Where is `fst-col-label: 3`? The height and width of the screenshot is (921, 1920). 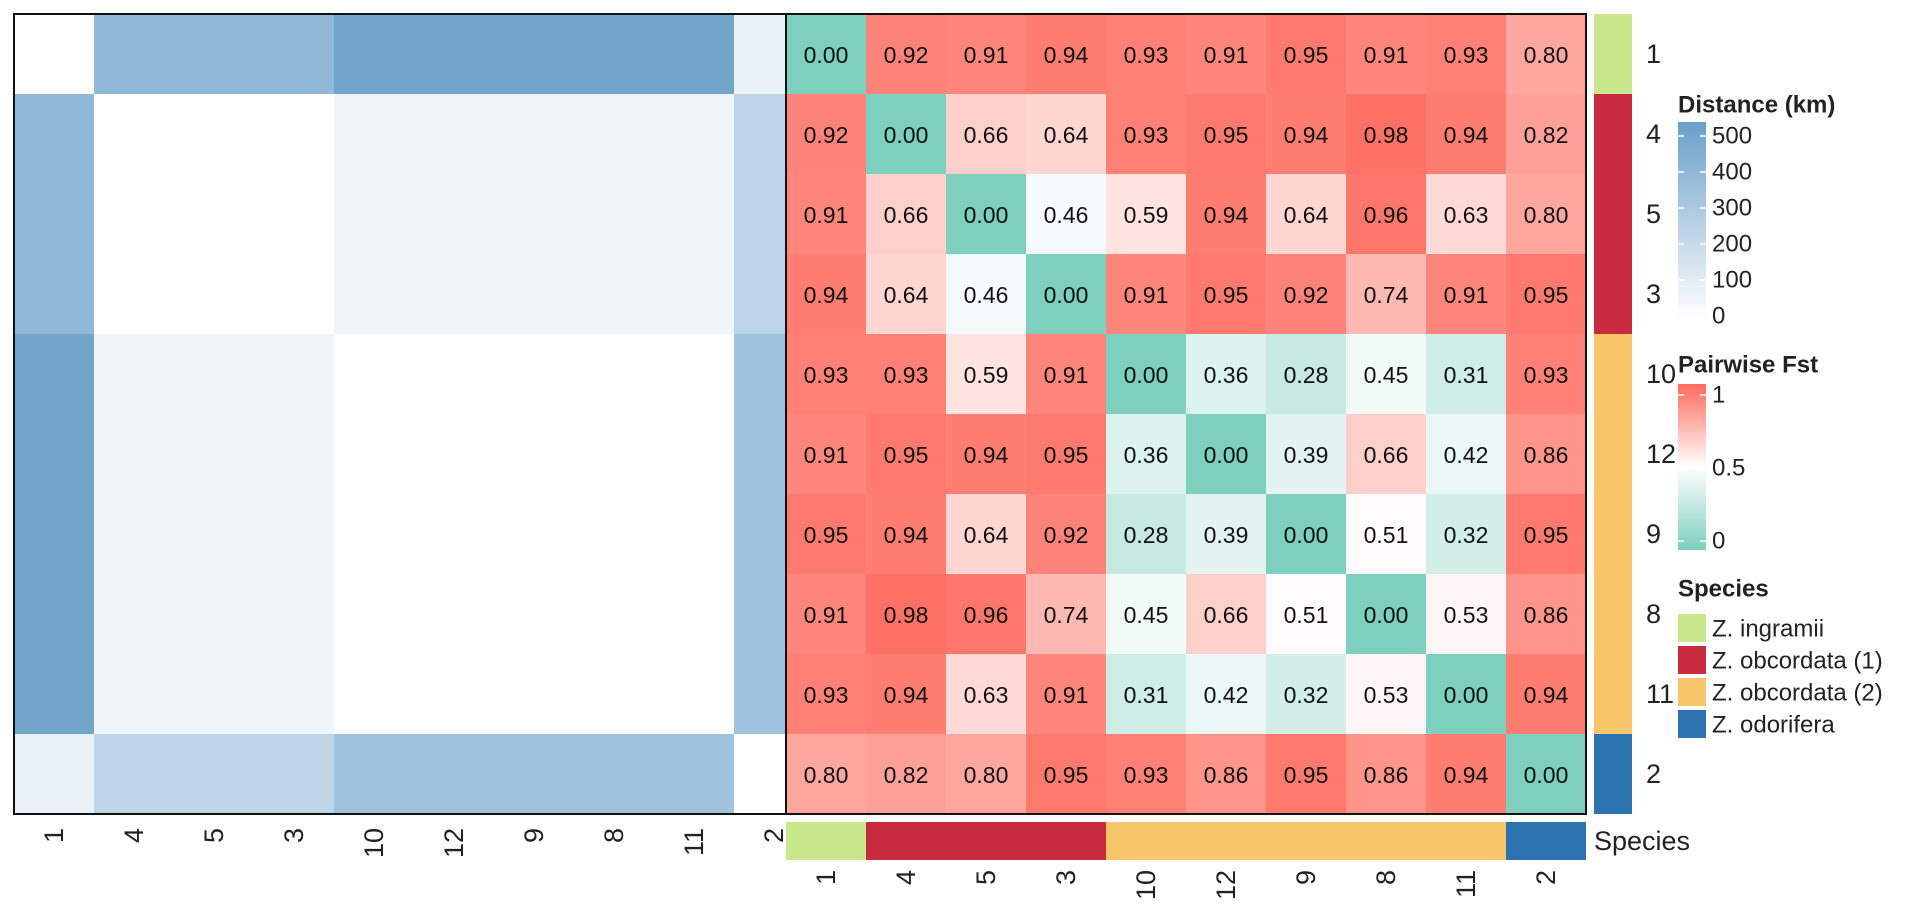
fst-col-label: 3 is located at coordinates (1066, 877).